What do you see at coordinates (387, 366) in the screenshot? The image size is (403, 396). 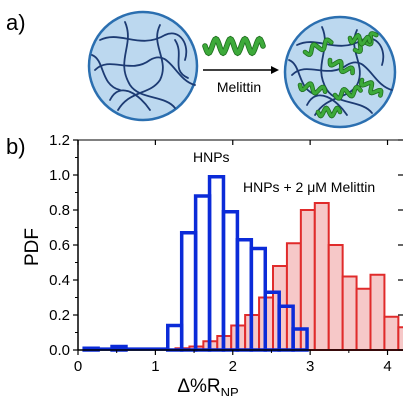 I see `x-tick-label: 4` at bounding box center [387, 366].